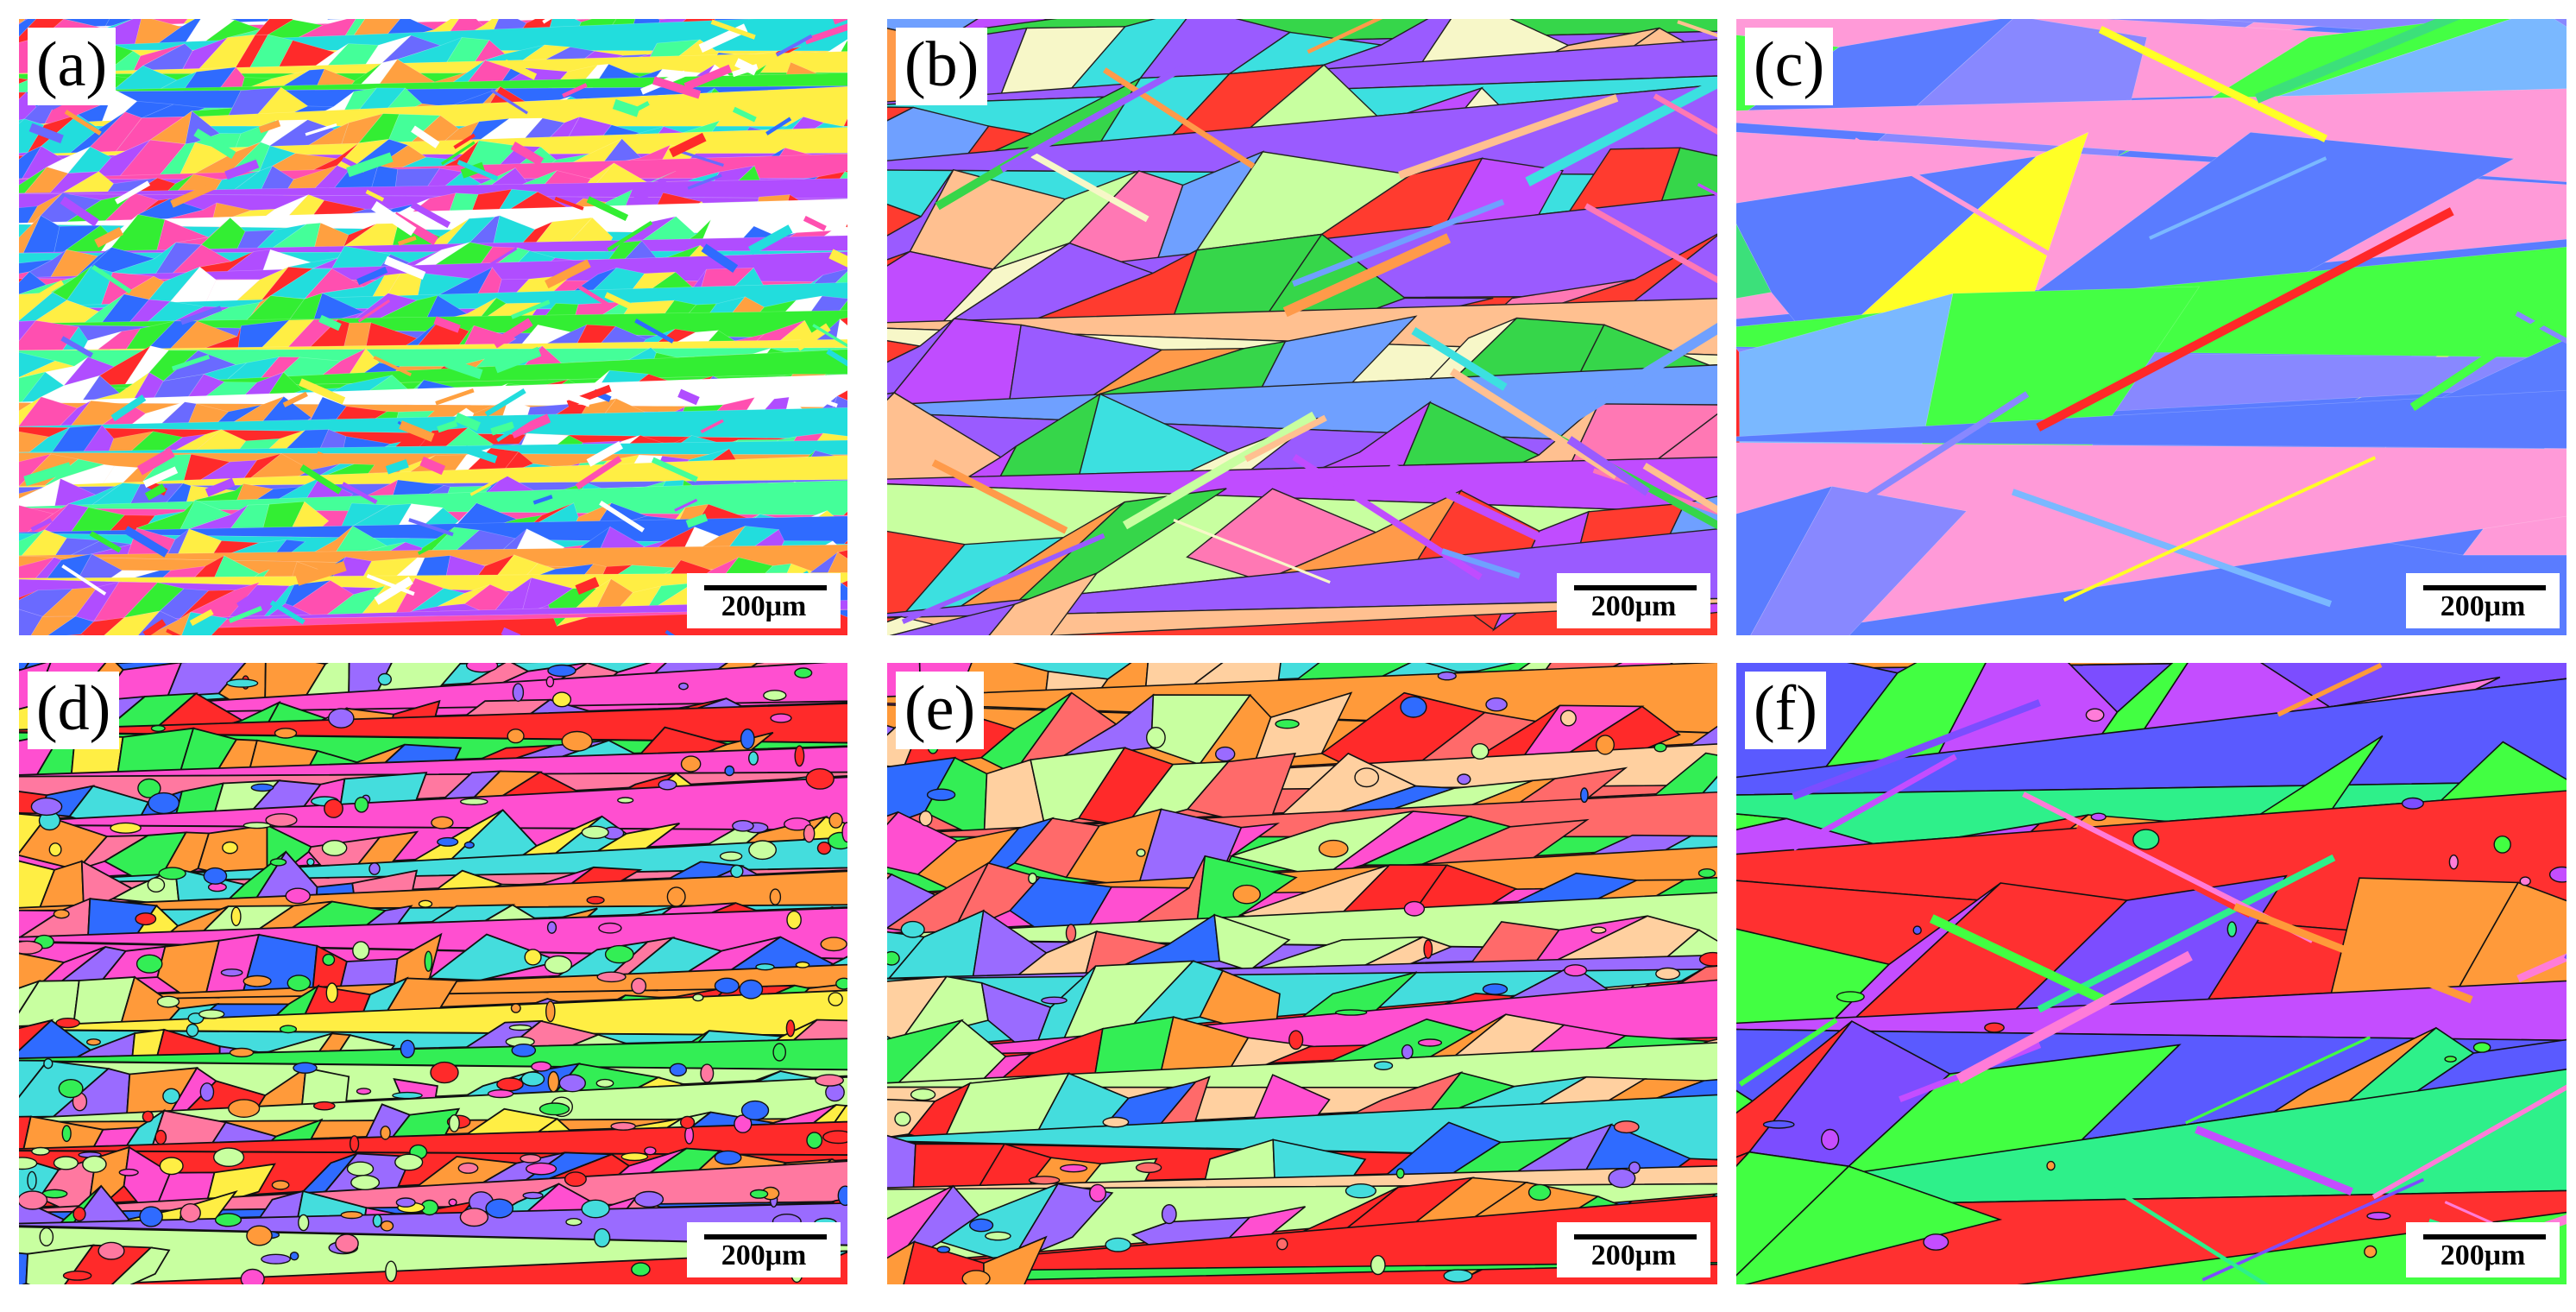 The width and height of the screenshot is (2576, 1312). I want to click on scale-bar-text-d: 200μm, so click(764, 1255).